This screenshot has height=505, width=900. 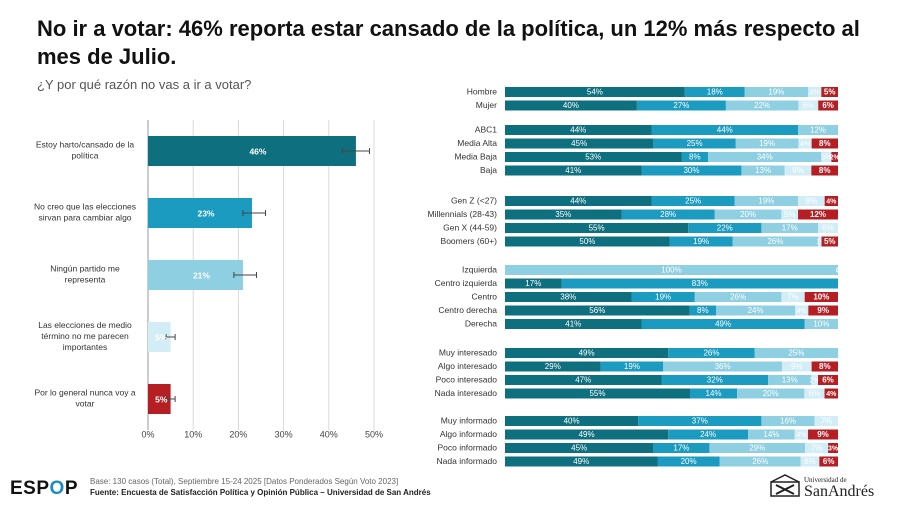 What do you see at coordinates (839, 491) in the screenshot?
I see `usa-big-text: SanAndrés` at bounding box center [839, 491].